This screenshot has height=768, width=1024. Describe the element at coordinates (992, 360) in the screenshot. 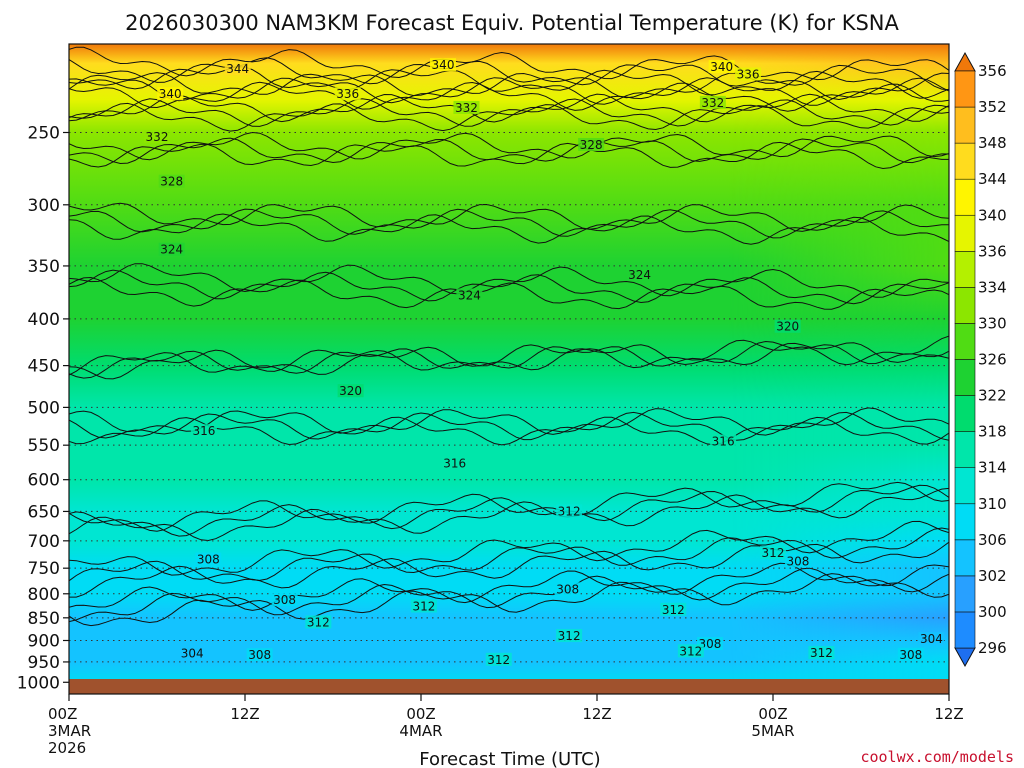

I see `colorbar-label: 326` at that location.